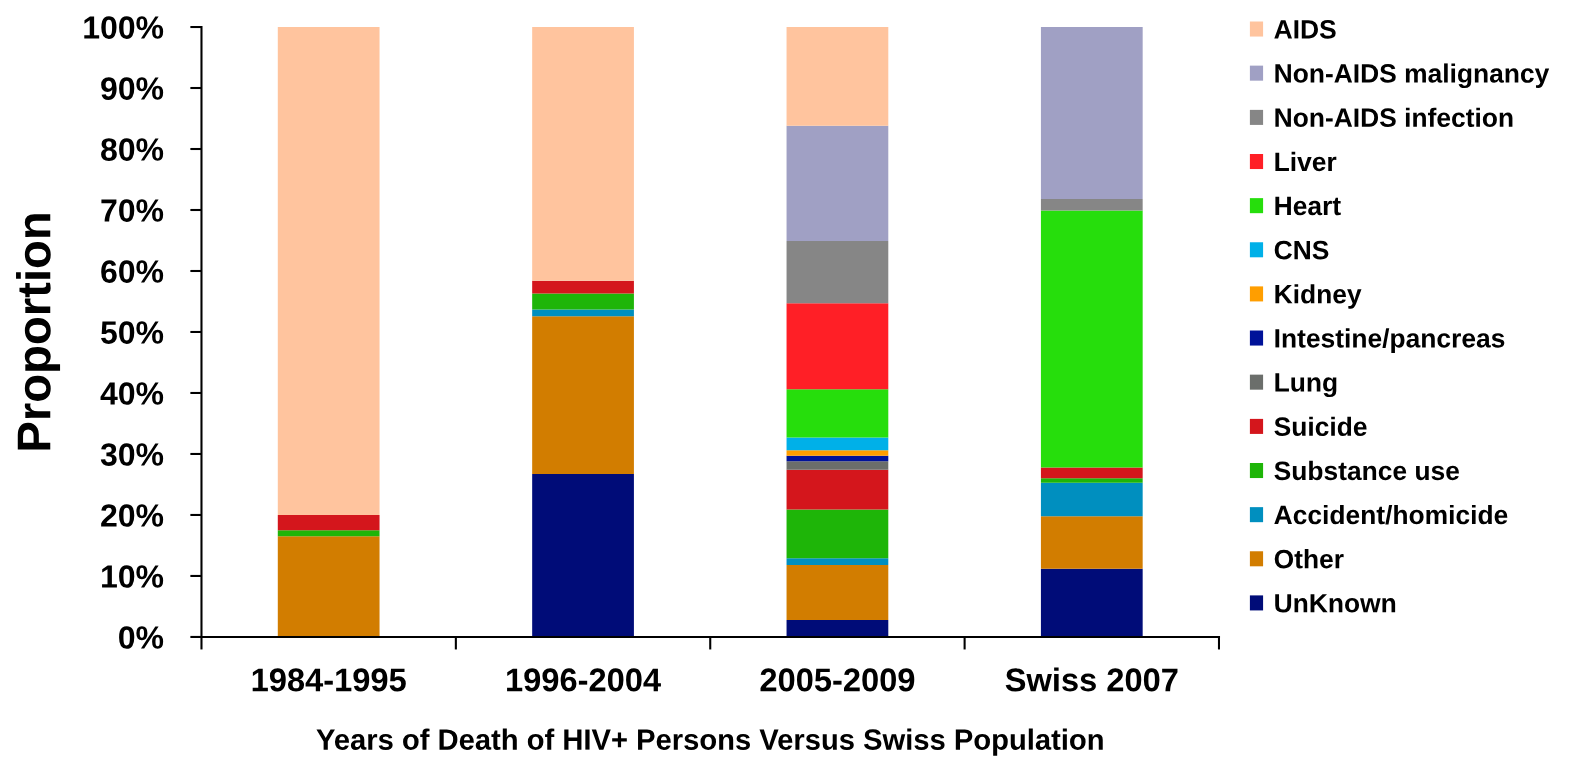  What do you see at coordinates (1318, 296) in the screenshot?
I see `legend-label: Kidney` at bounding box center [1318, 296].